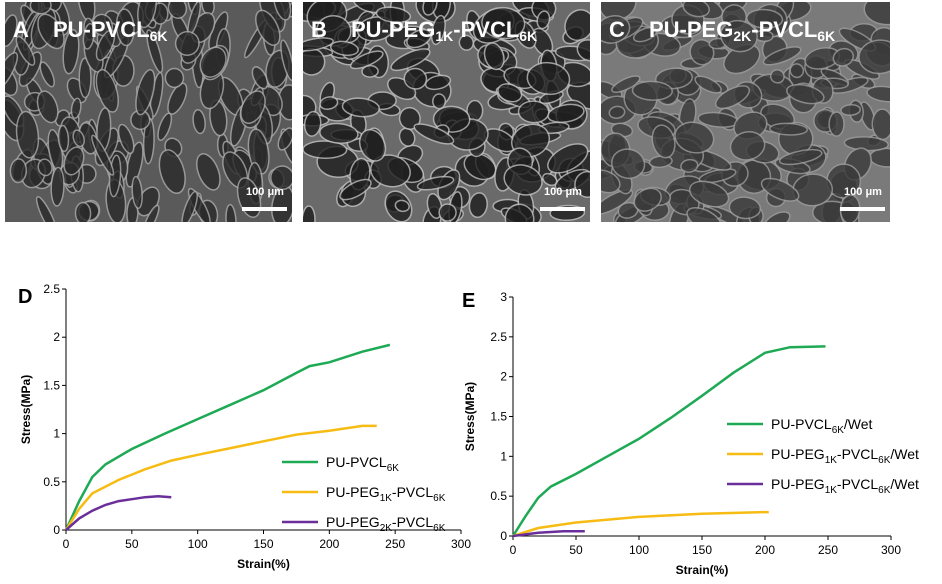 The height and width of the screenshot is (584, 942). I want to click on panel-letter: E, so click(468, 301).